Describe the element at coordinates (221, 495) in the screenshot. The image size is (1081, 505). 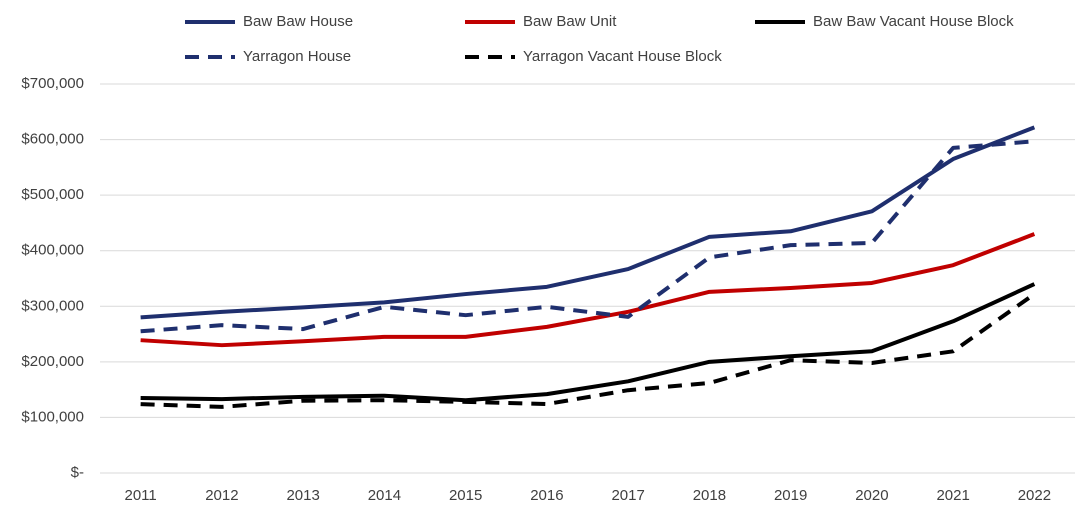
I see `x-tick-label: 2012` at that location.